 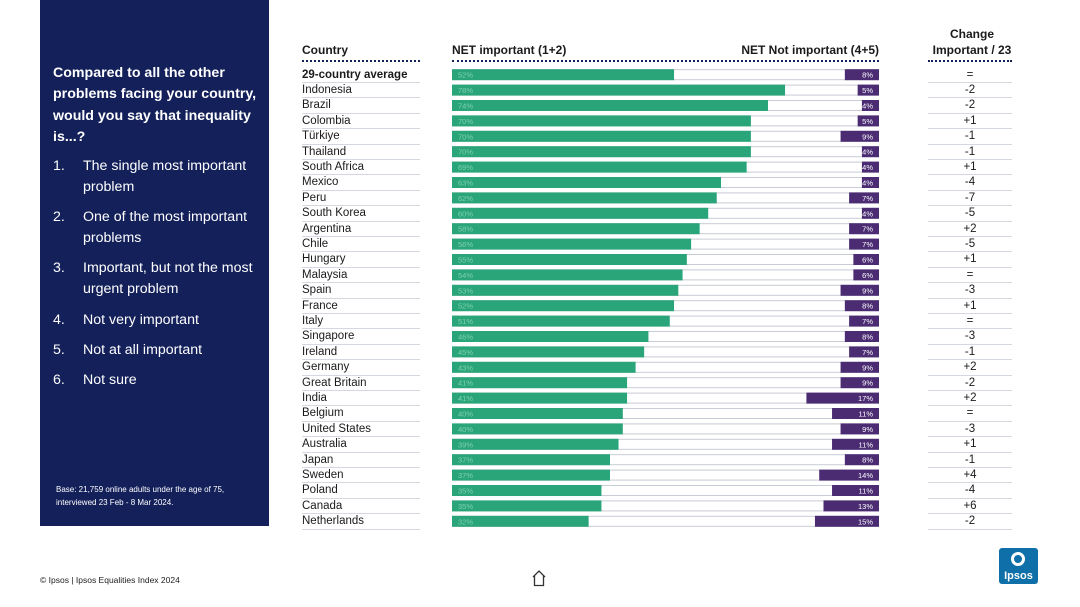 What do you see at coordinates (465, 198) in the screenshot?
I see `important-value-label: 62%` at bounding box center [465, 198].